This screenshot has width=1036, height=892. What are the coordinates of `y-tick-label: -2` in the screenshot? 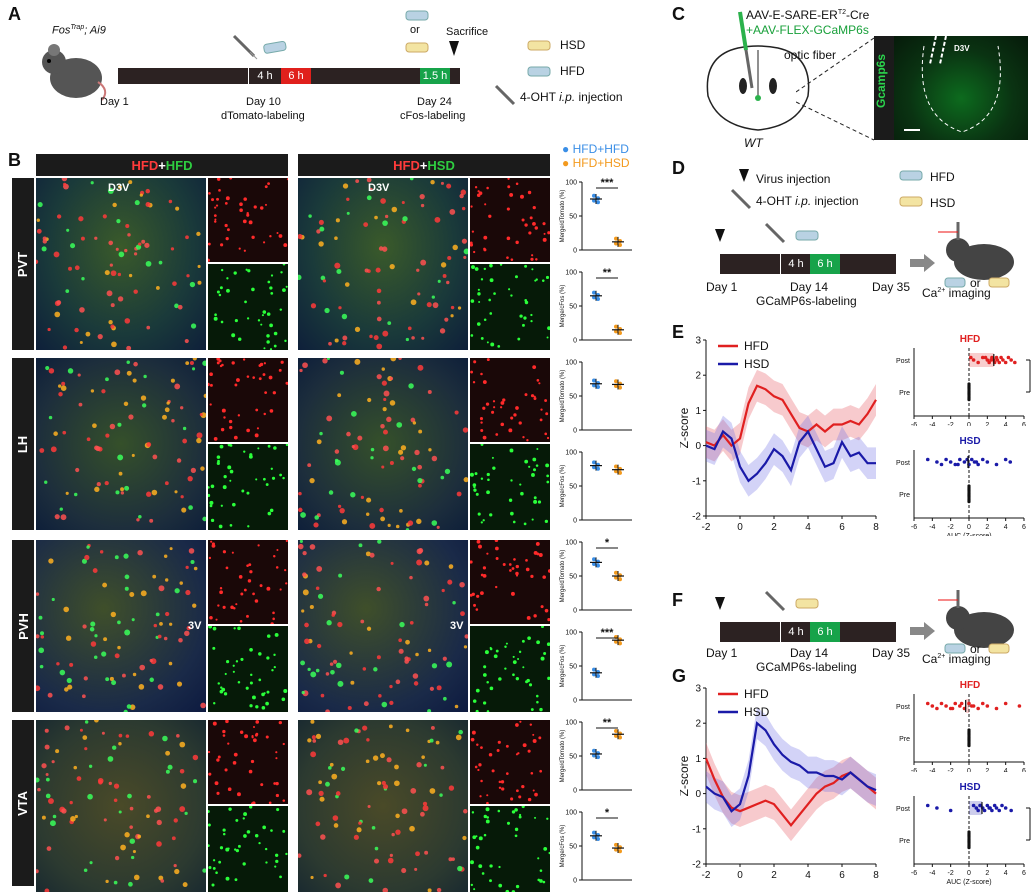 It's located at (696, 865).